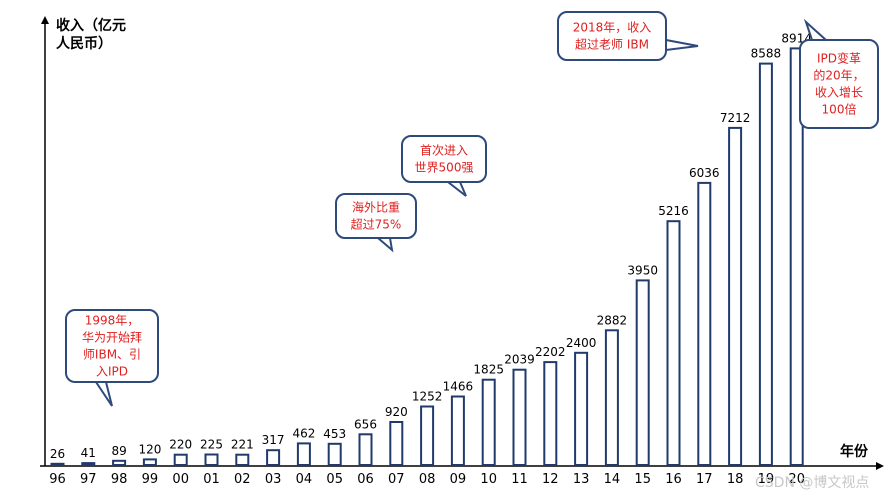 This screenshot has height=497, width=891. I want to click on callout-text-line: 1998年，, so click(112, 321).